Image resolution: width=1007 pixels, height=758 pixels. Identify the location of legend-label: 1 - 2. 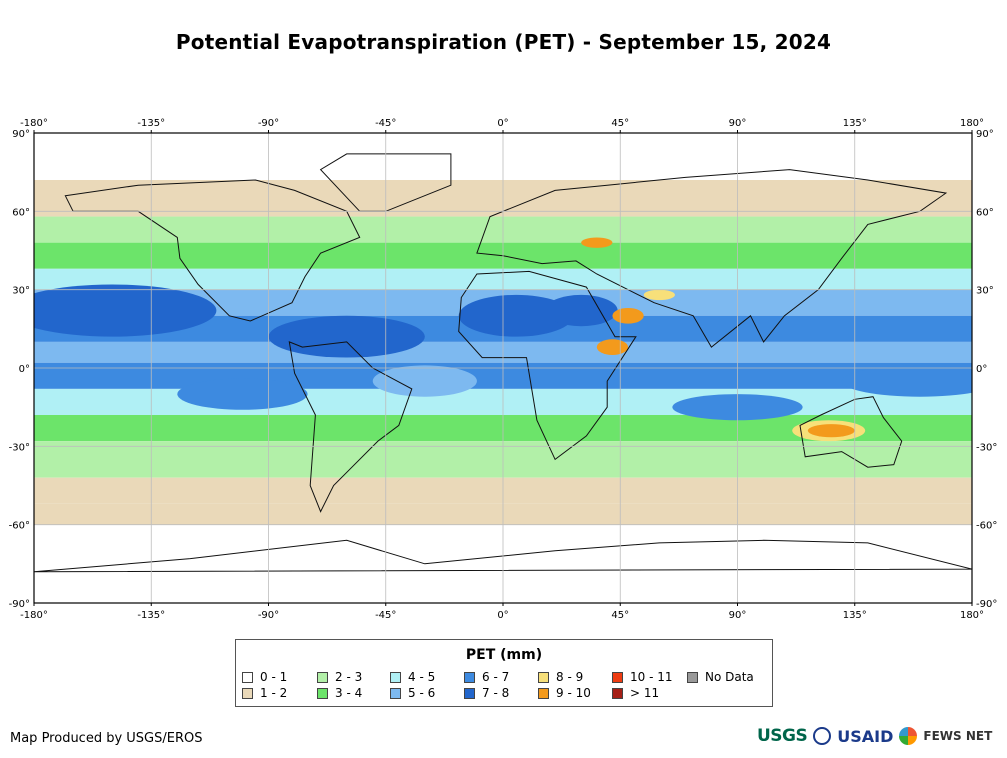
(274, 693).